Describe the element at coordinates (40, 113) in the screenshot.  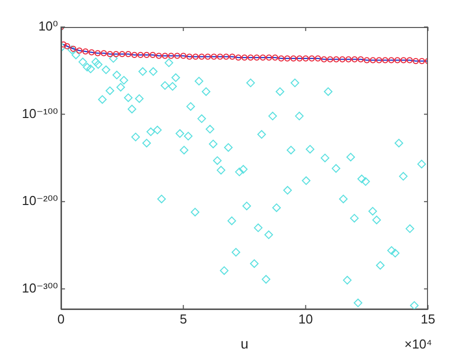
I see `y-tick-label: 10⁻¹⁰⁰` at that location.